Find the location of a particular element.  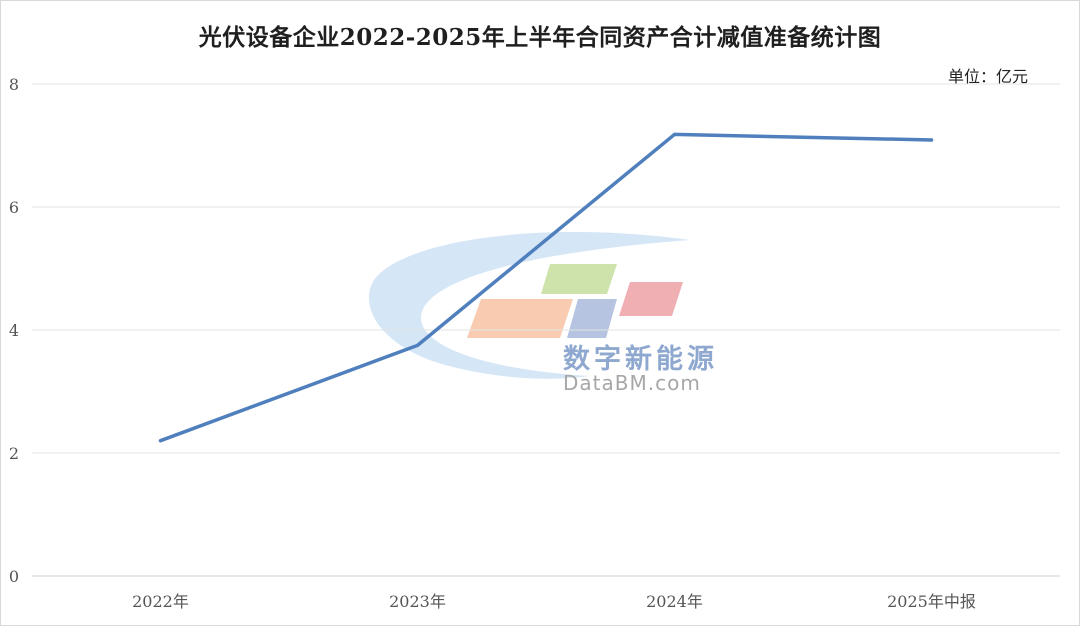

y-tick-label: 4 is located at coordinates (14, 330).